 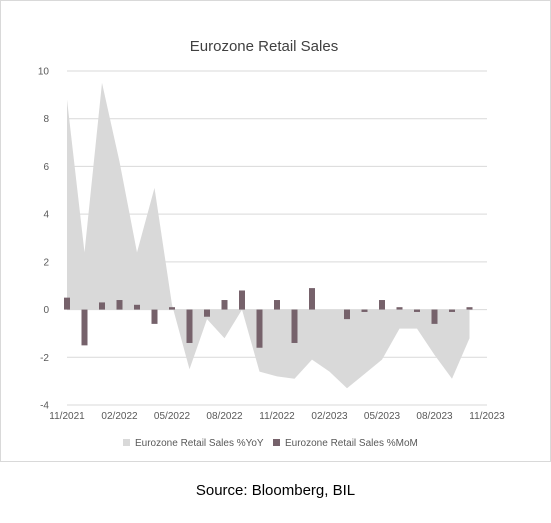 What do you see at coordinates (434, 416) in the screenshot?
I see `x-tick-label: 08/2023` at bounding box center [434, 416].